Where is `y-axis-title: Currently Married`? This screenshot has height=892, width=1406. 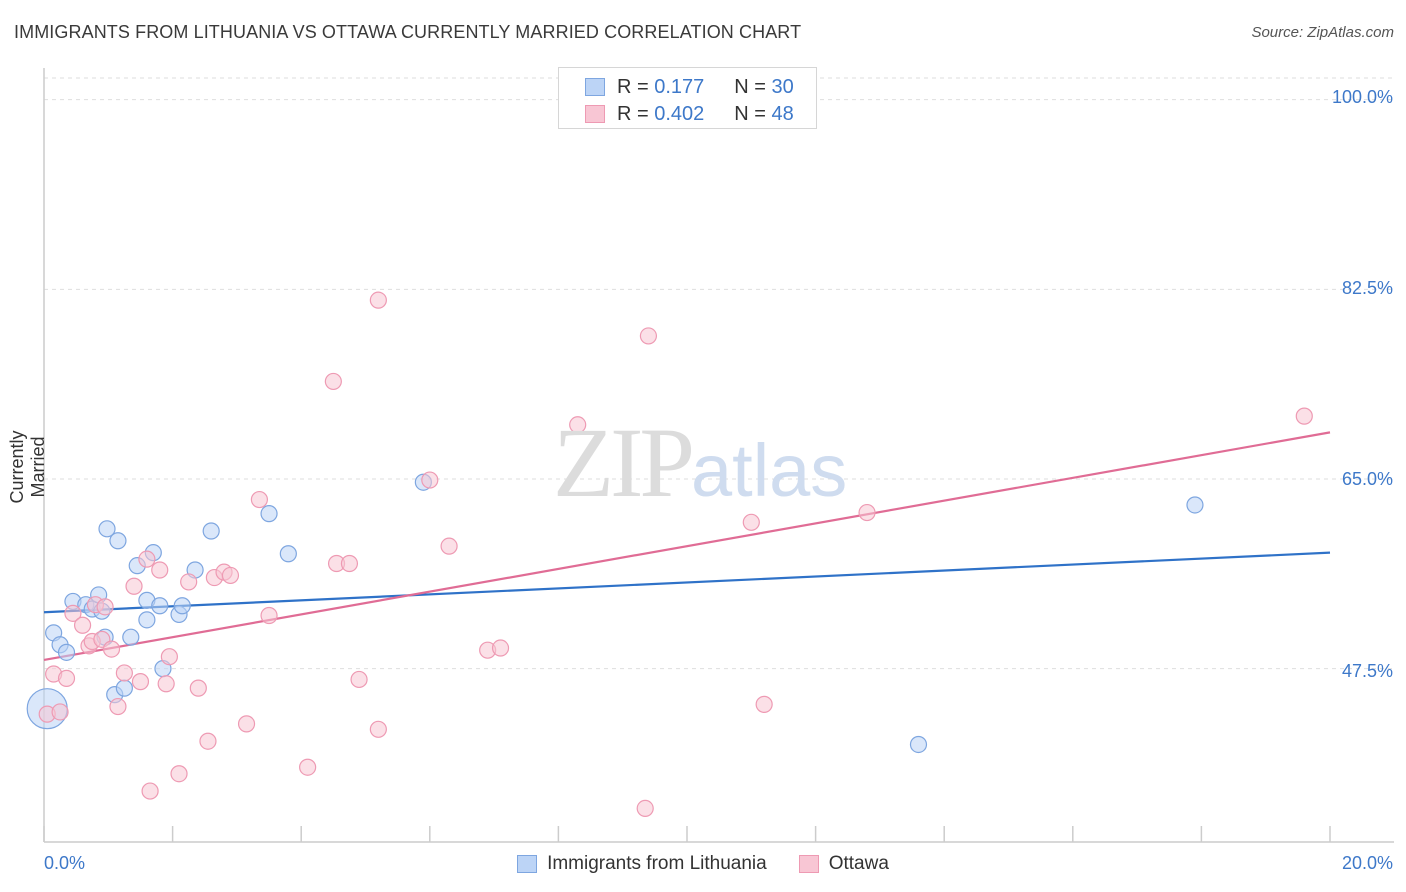
y-axis-title: Currently Married is located at coordinates (27, 467).